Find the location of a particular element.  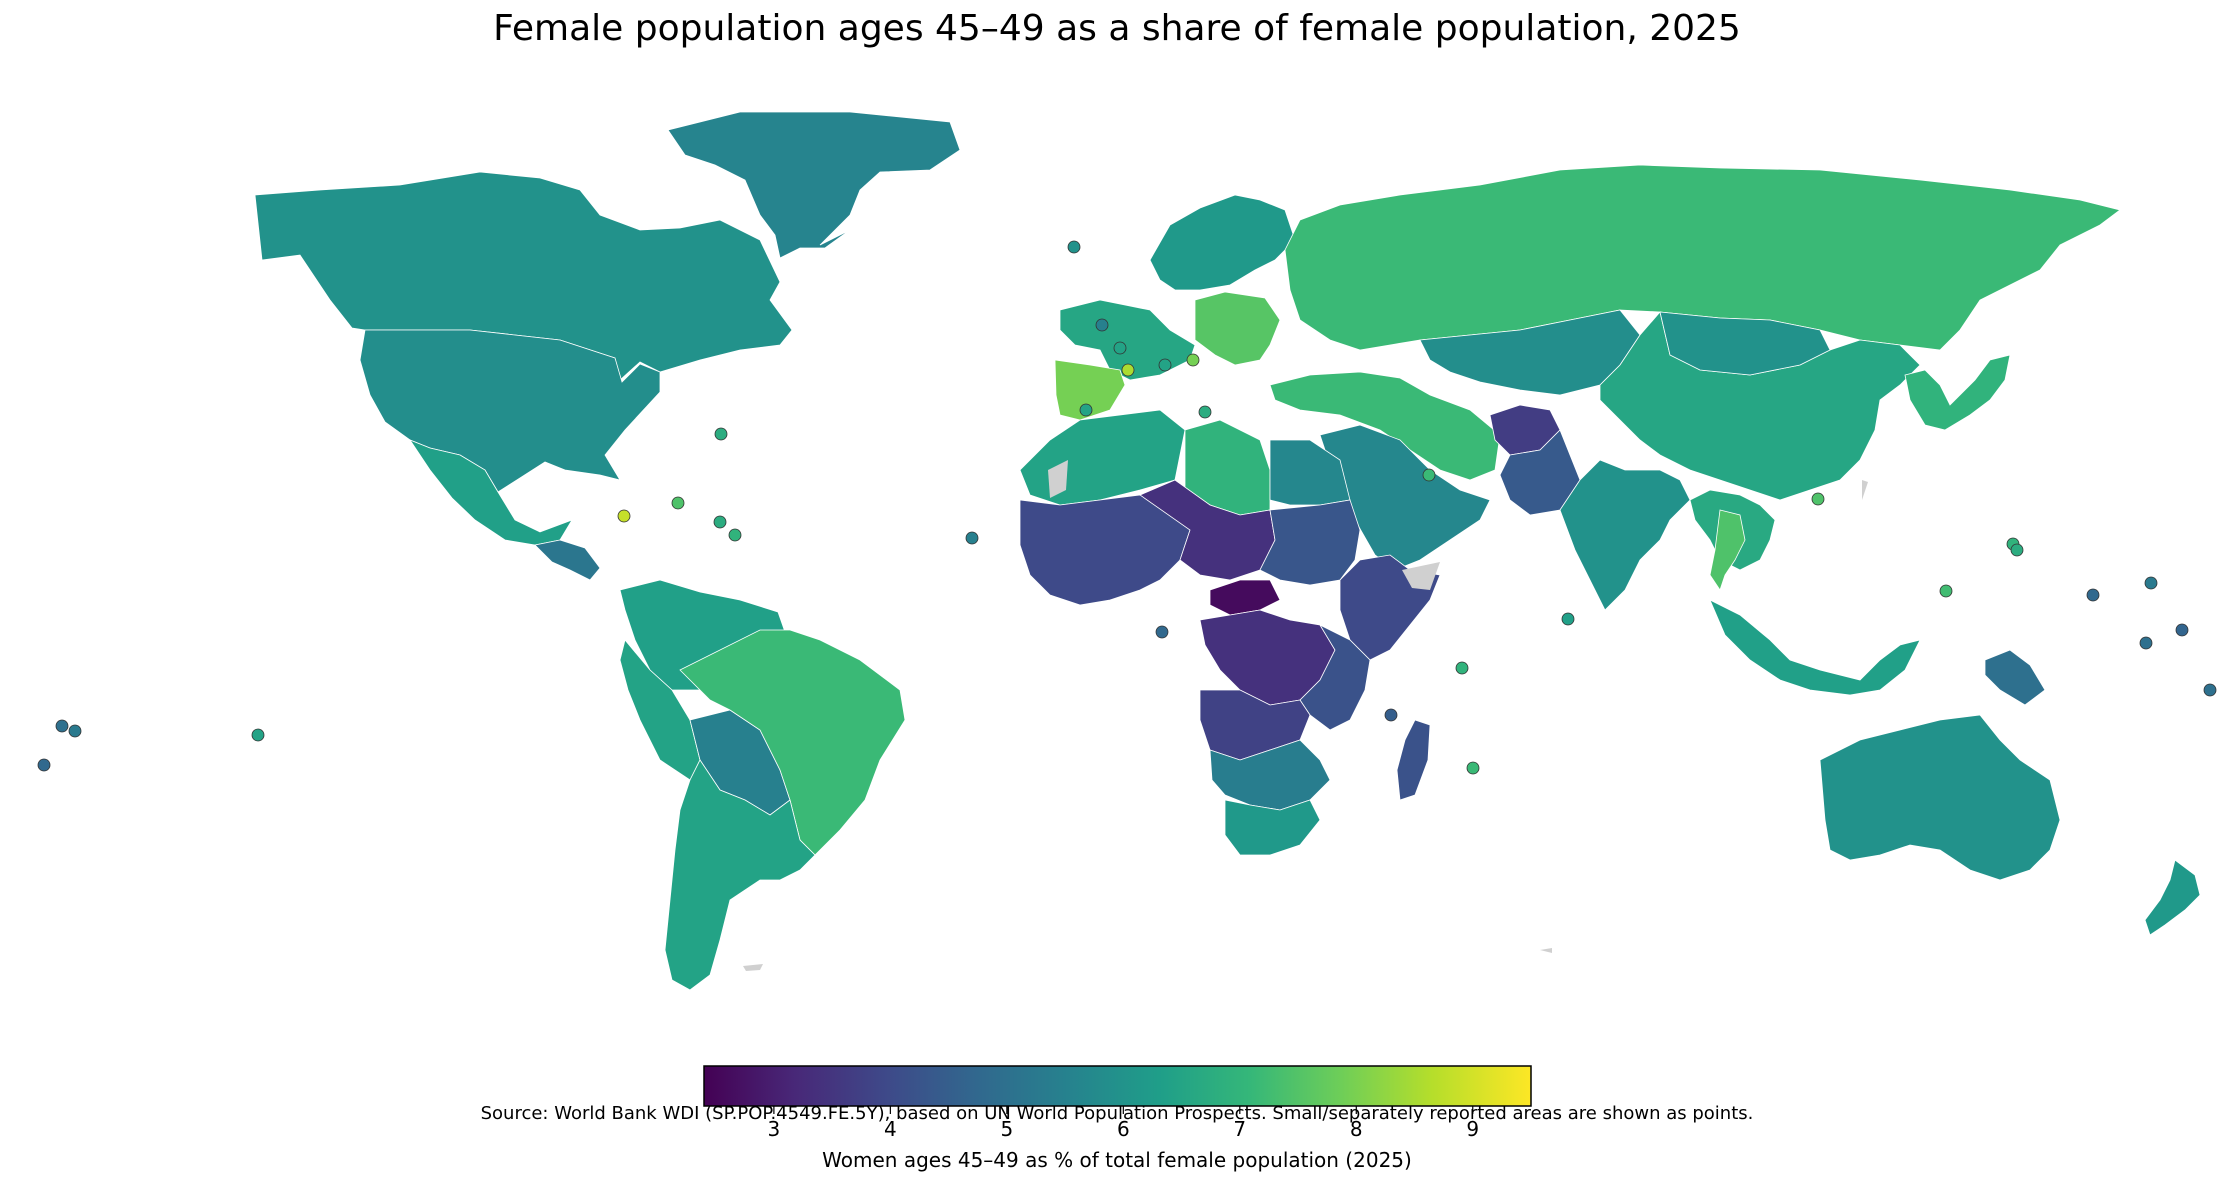

region-greenland is located at coordinates (814, 185).